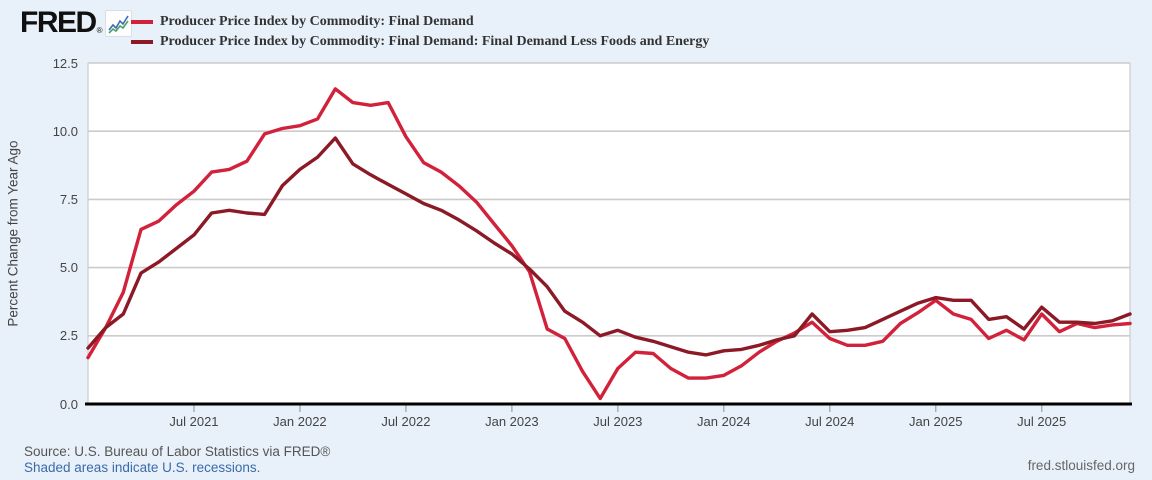 The image size is (1152, 480). Describe the element at coordinates (142, 42) in the screenshot. I see `legend-swatch-core-final-demand` at that location.